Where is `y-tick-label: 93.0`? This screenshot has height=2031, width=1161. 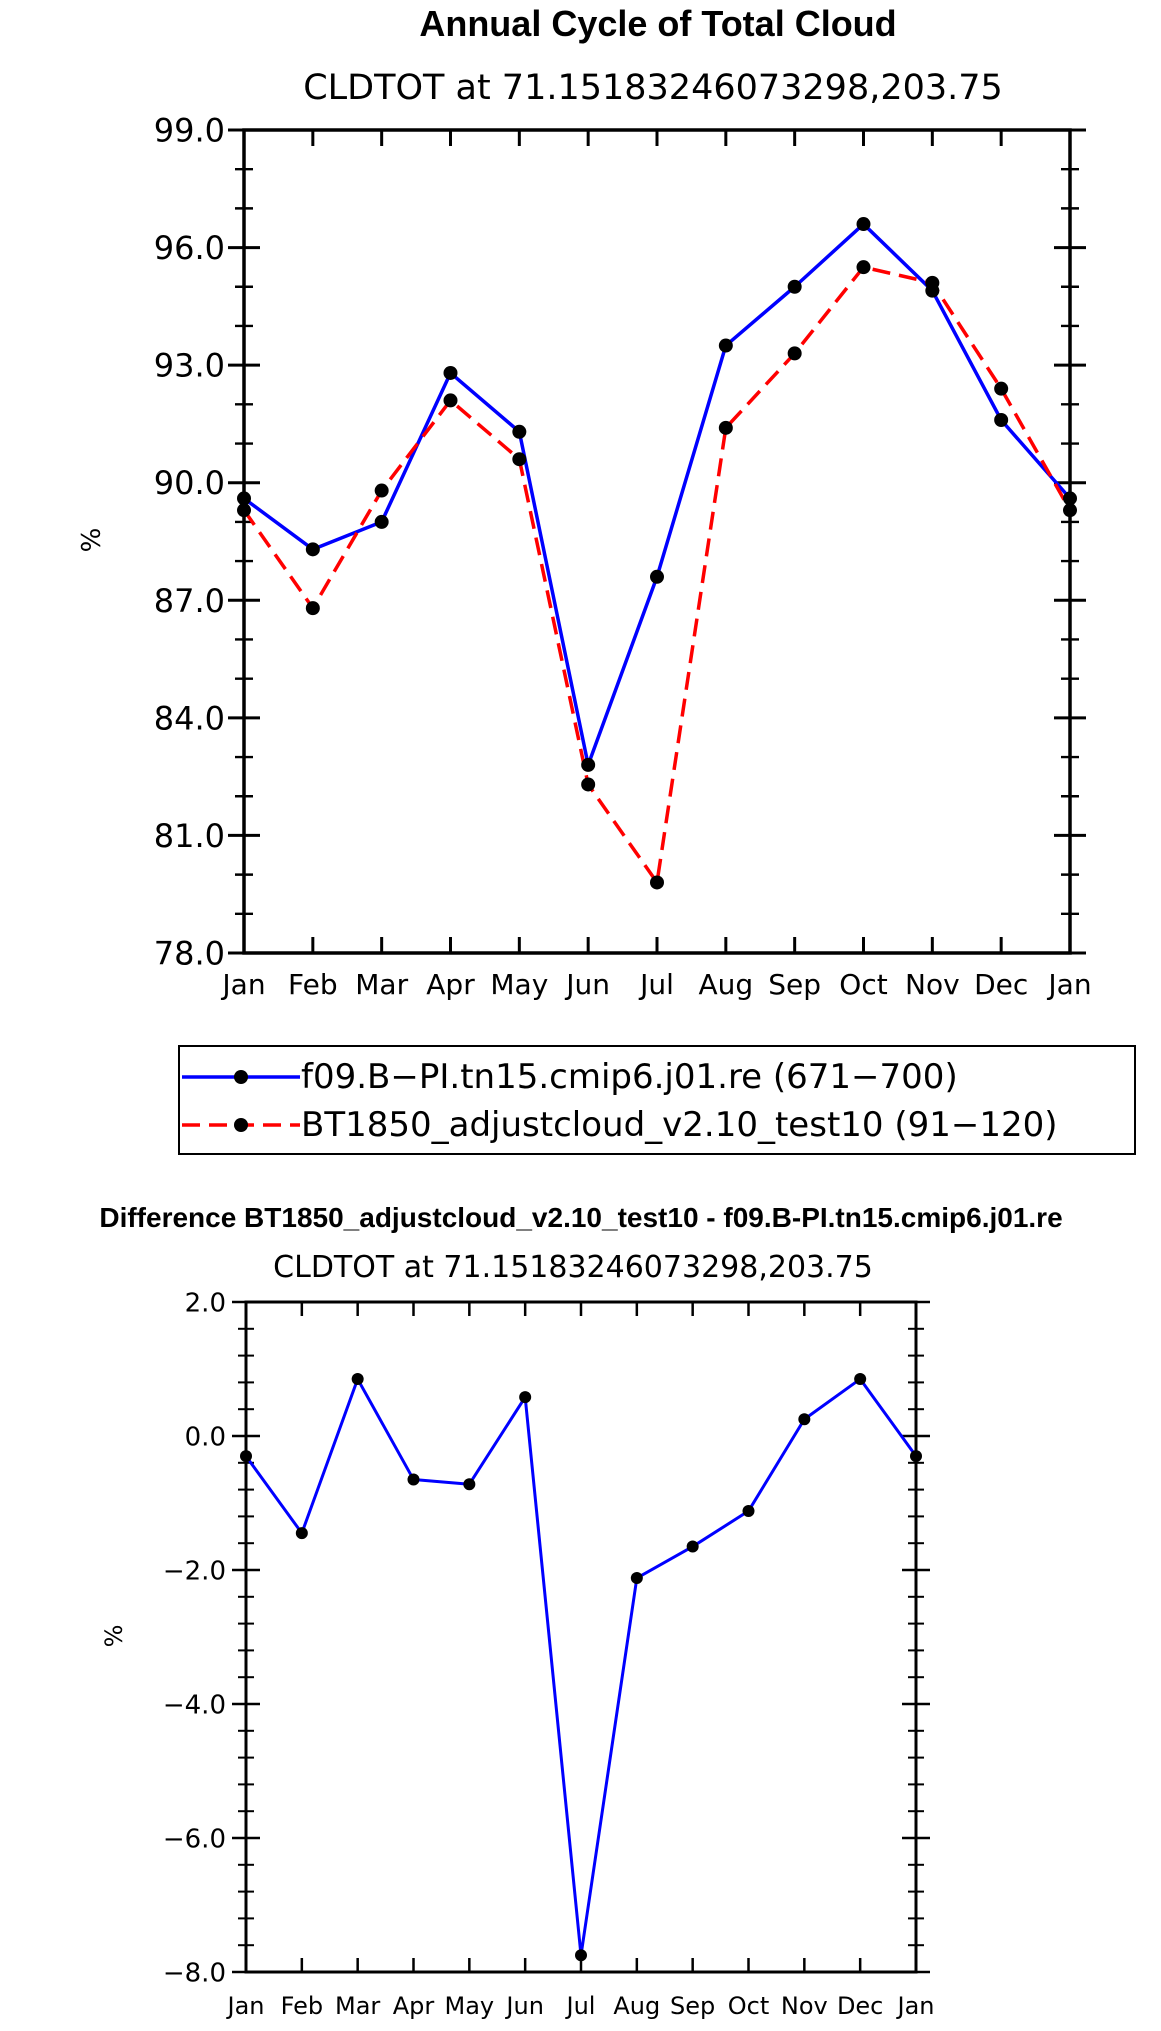 y-tick-label: 93.0 is located at coordinates (189, 366).